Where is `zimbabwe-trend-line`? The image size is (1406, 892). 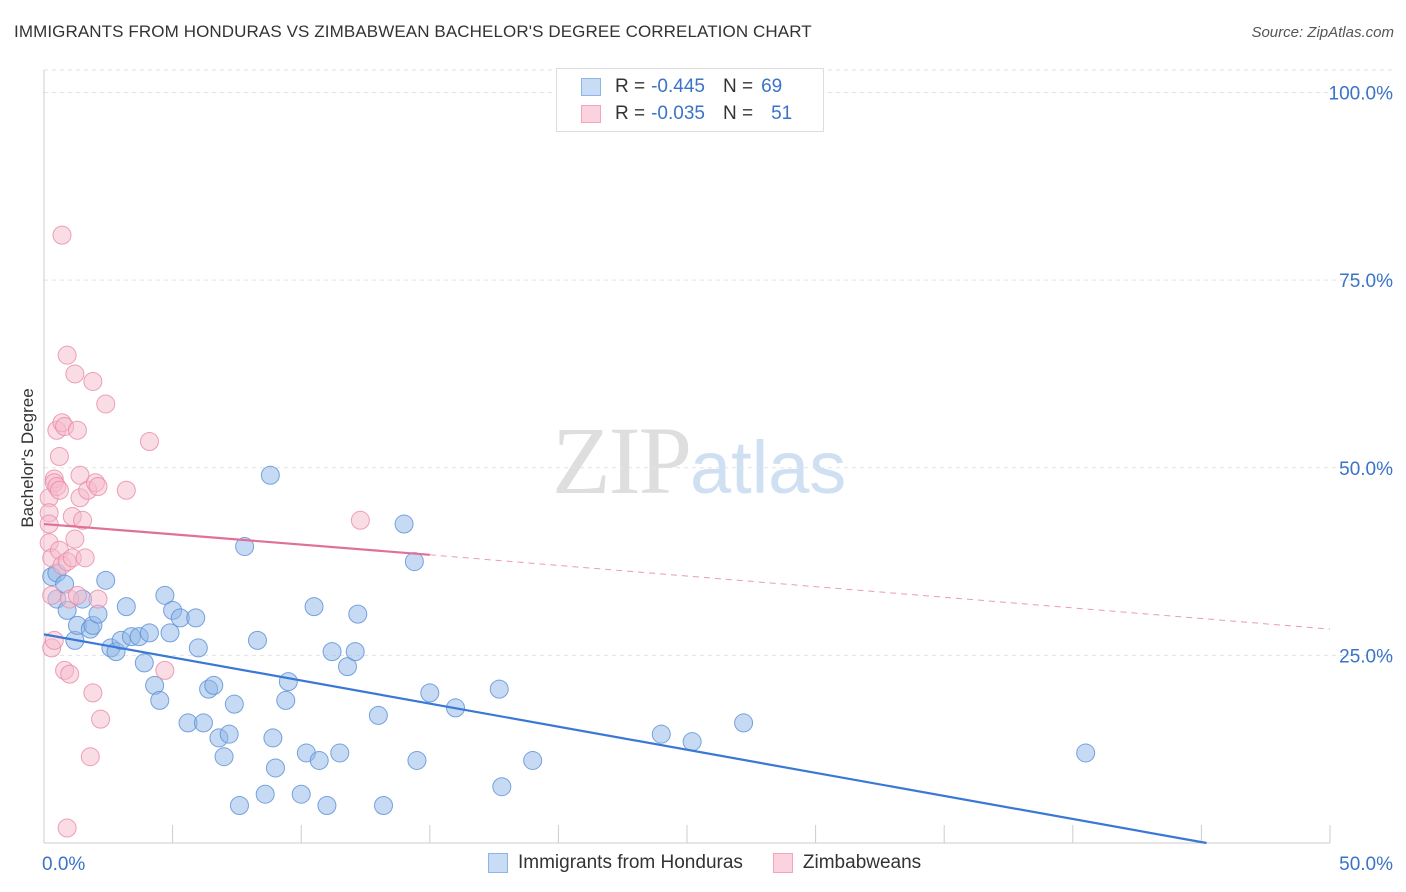
zimbabwe-trend-line is located at coordinates (236, 539).